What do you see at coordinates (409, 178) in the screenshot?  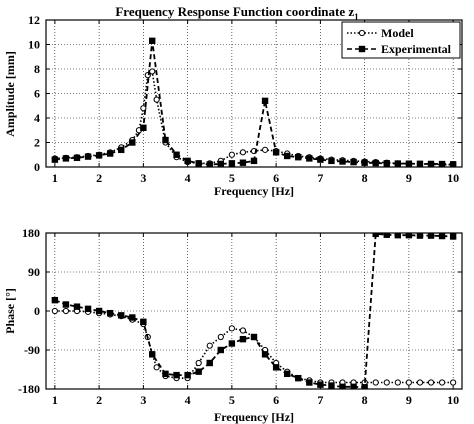 I see `amplitude-x-tick-label: 9` at bounding box center [409, 178].